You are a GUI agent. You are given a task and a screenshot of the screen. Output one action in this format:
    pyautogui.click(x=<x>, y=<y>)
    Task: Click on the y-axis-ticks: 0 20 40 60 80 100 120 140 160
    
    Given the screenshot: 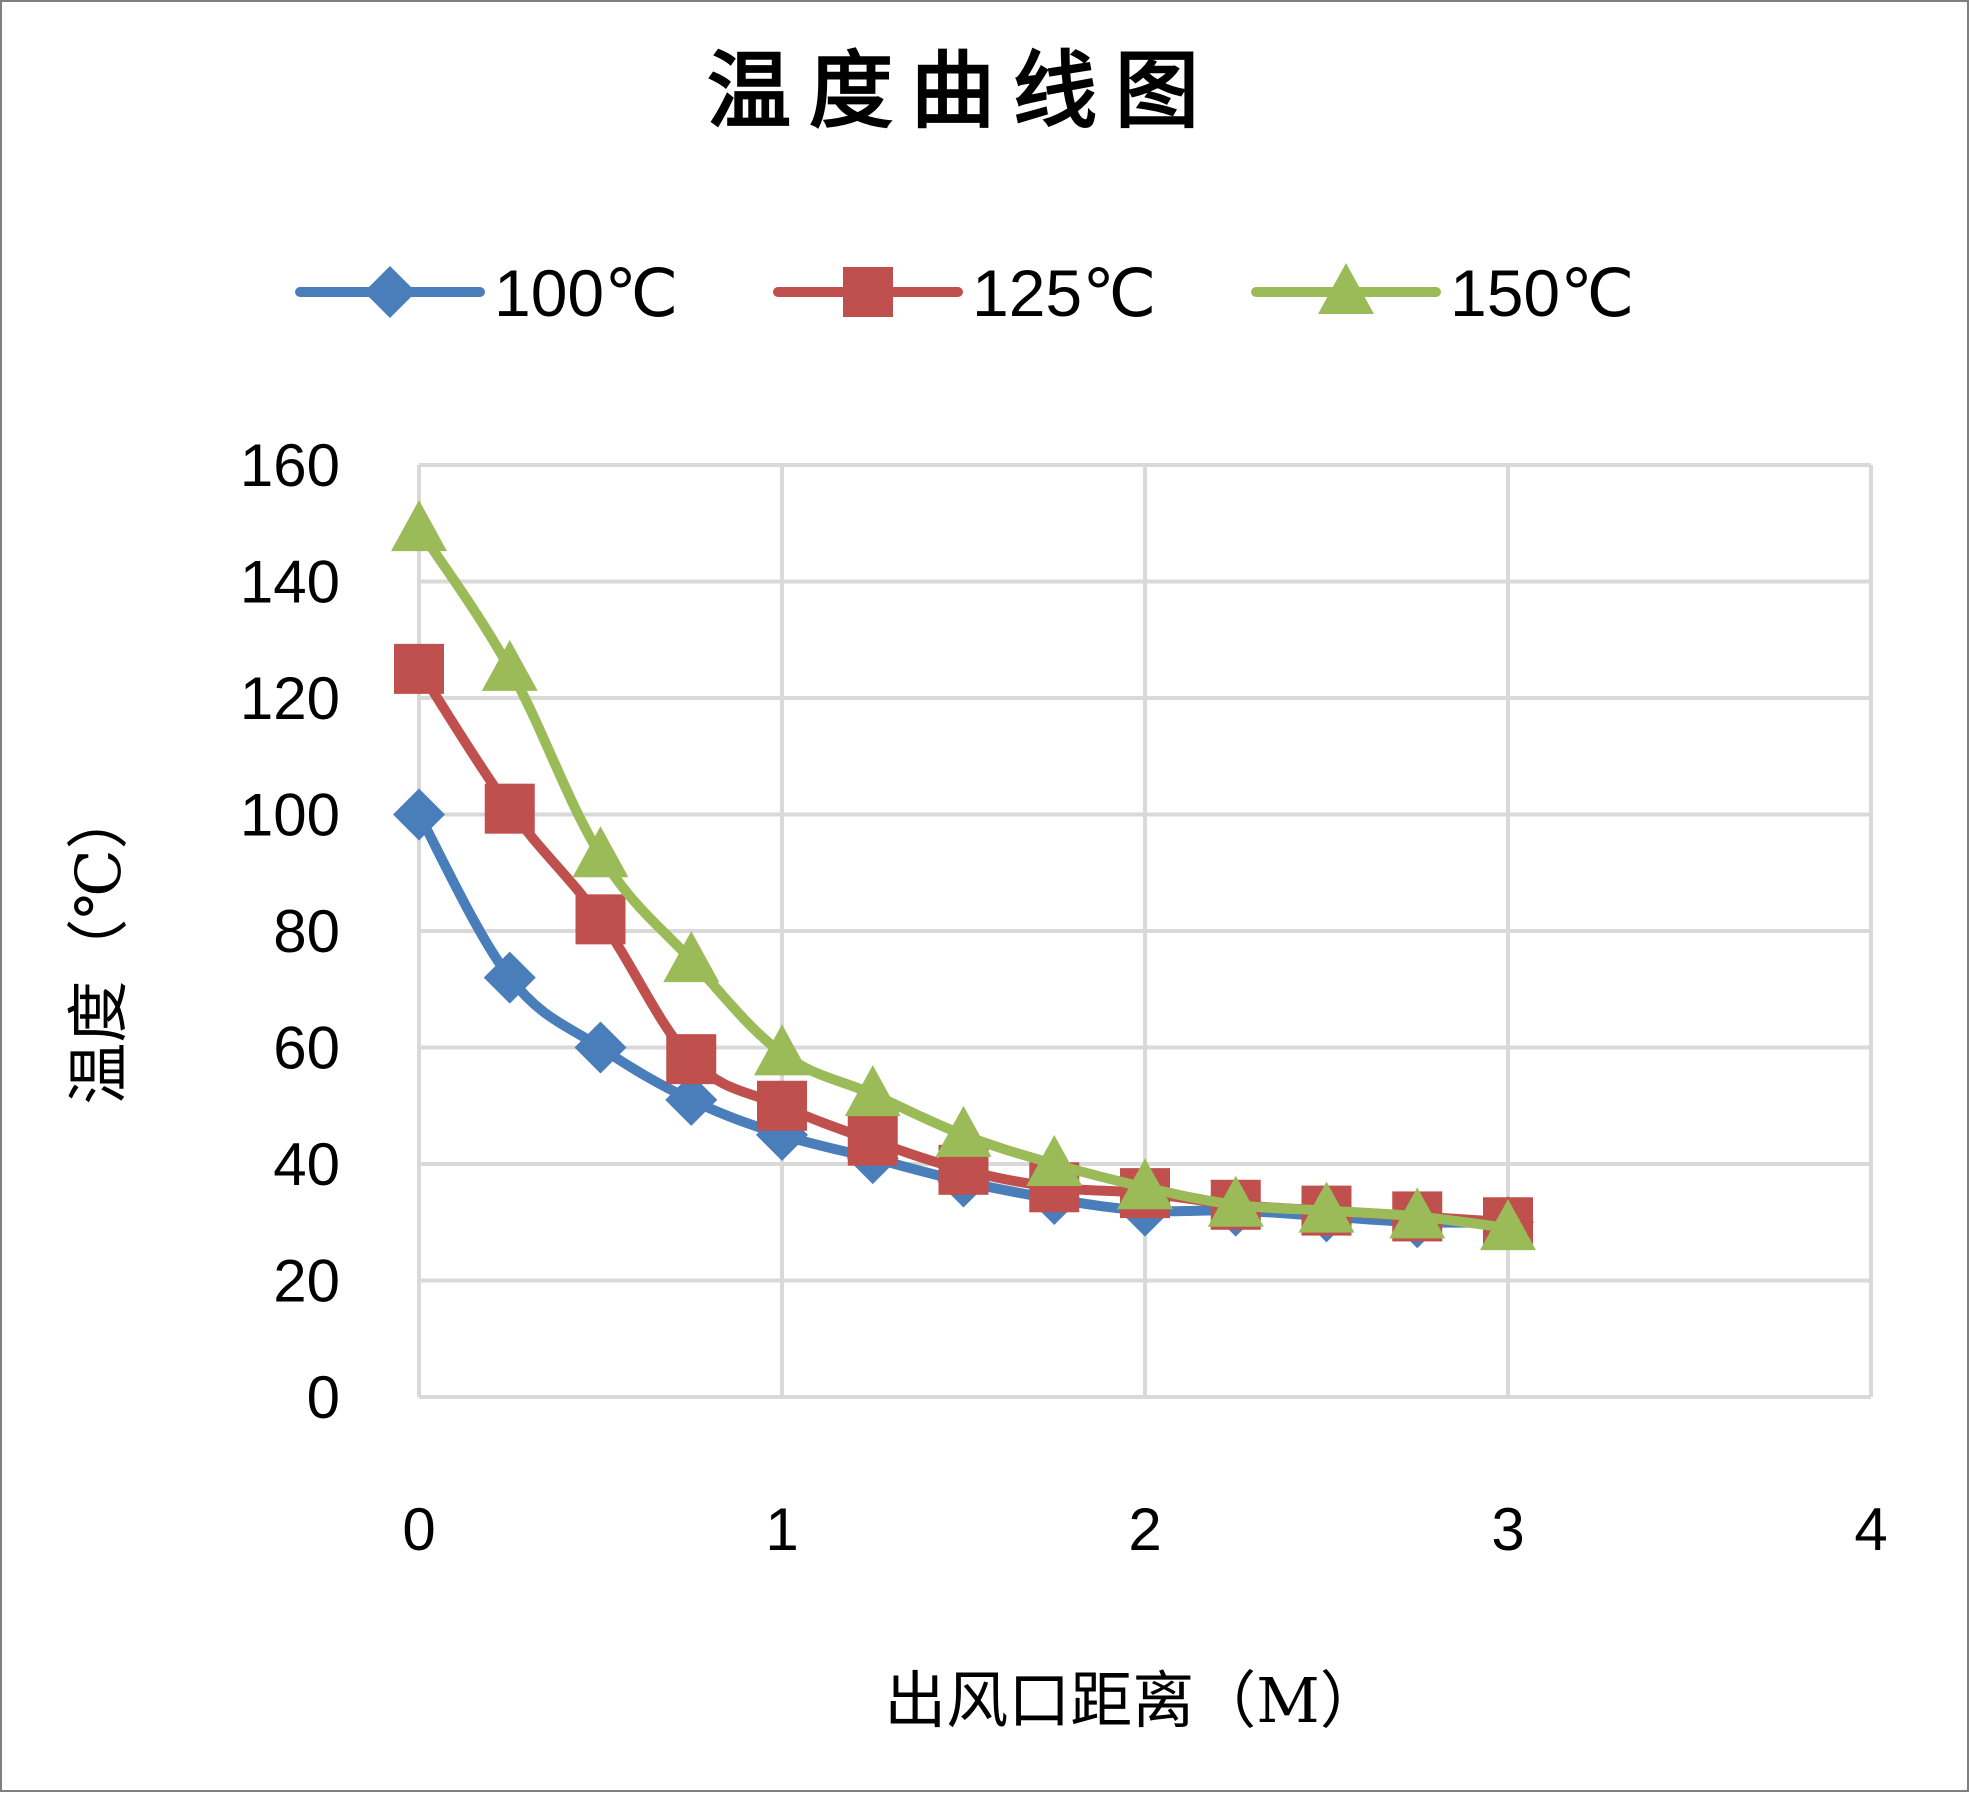 What is the action you would take?
    pyautogui.click(x=290, y=931)
    